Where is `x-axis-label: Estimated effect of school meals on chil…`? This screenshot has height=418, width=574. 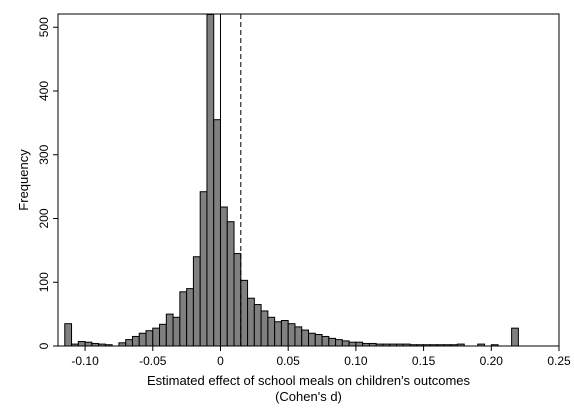
x-axis-label: Estimated effect of school meals on chil… is located at coordinates (309, 380).